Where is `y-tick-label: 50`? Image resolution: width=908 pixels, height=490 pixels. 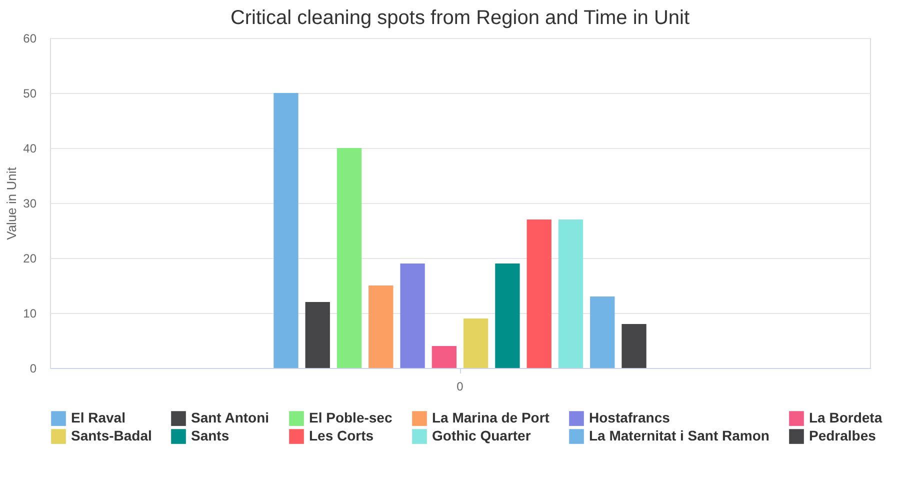 y-tick-label: 50 is located at coordinates (30, 93).